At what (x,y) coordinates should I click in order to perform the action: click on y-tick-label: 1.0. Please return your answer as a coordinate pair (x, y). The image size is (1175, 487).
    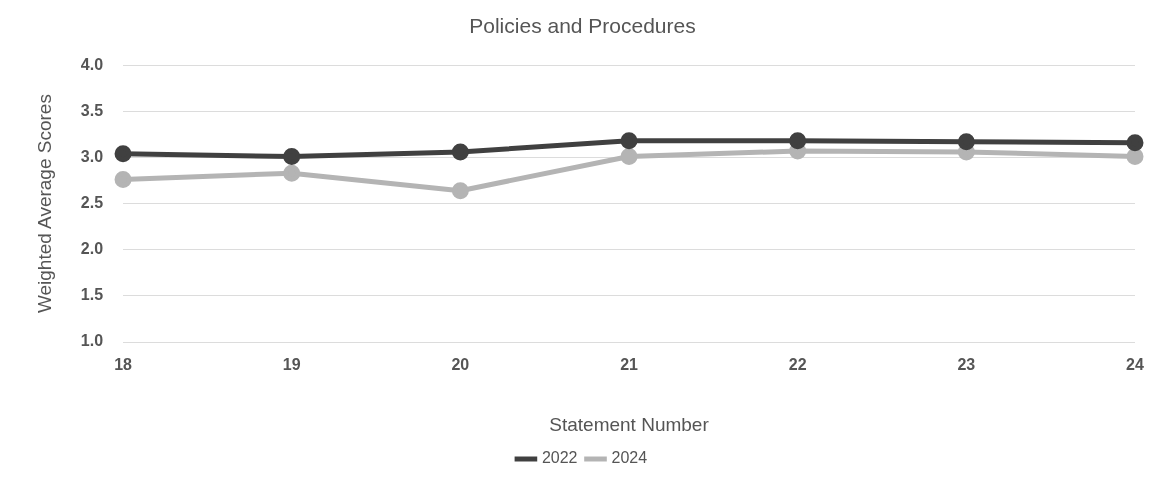
    Looking at the image, I should click on (92, 341).